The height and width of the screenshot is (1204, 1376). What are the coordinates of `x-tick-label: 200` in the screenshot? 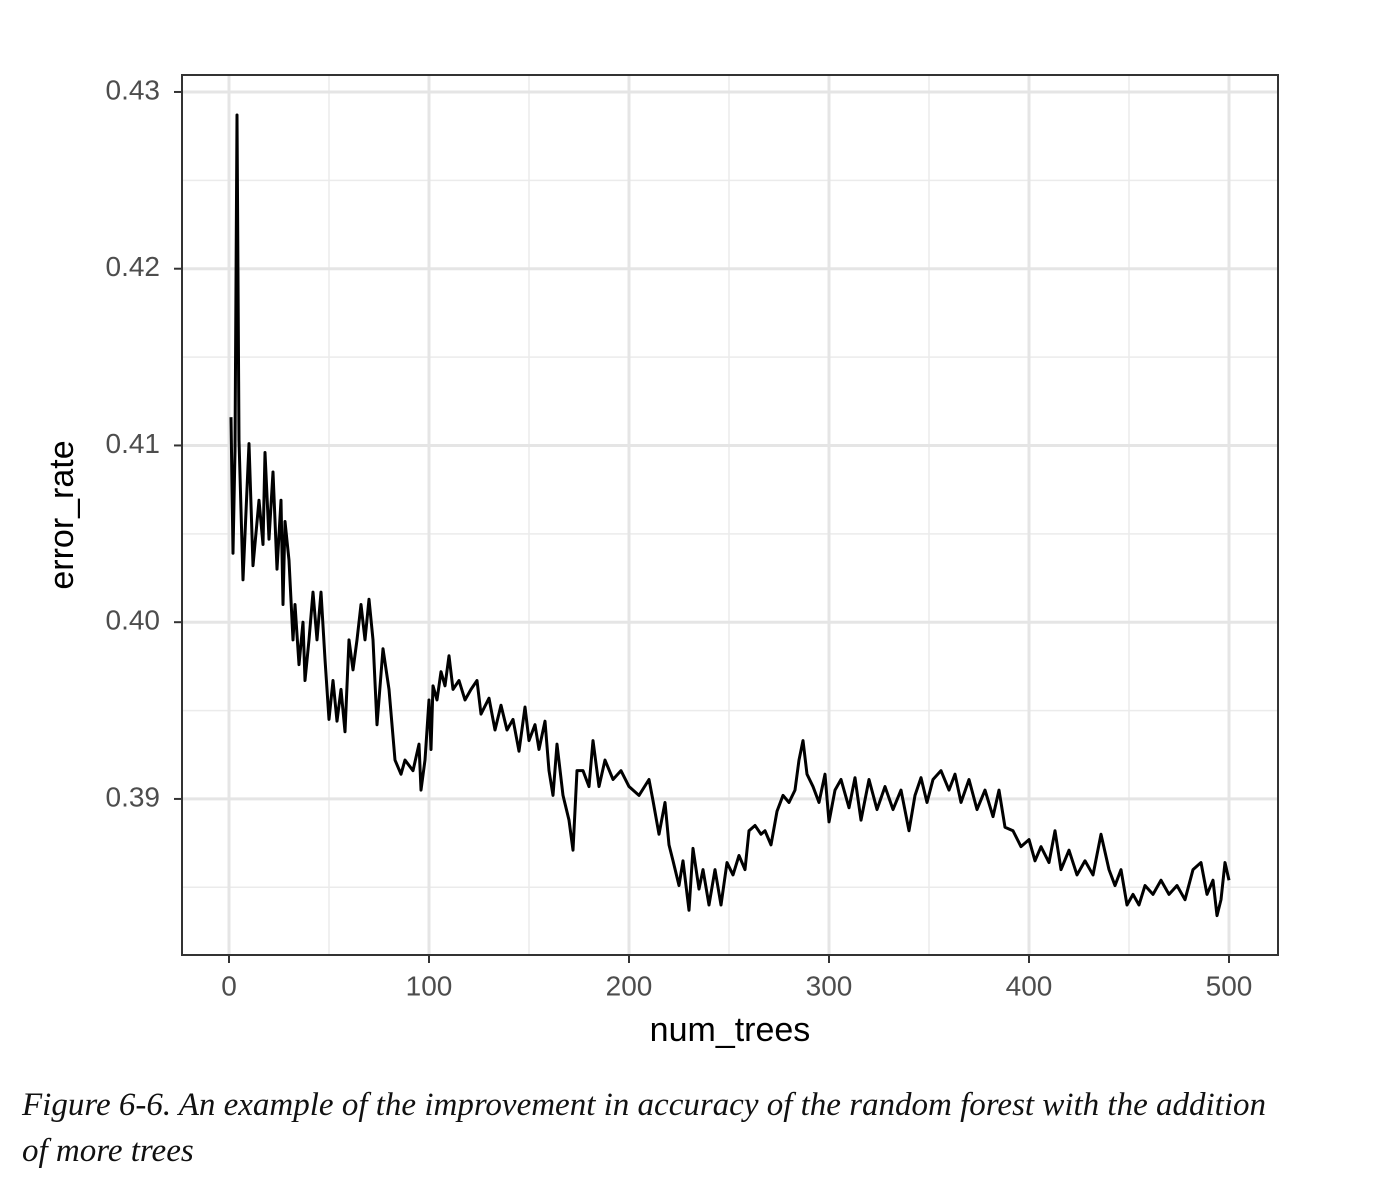 It's located at (629, 985).